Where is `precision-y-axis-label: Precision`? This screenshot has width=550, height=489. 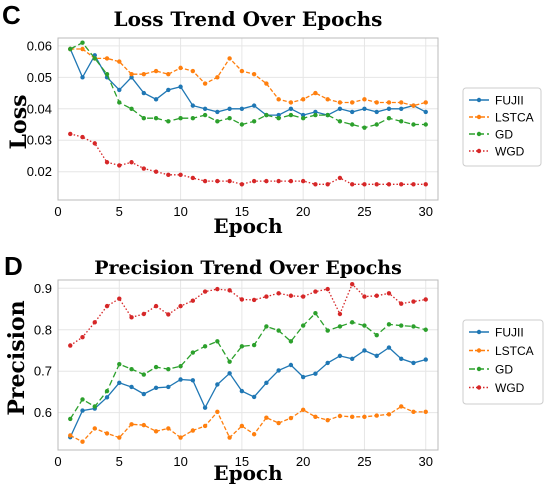
precision-y-axis-label: Precision is located at coordinates (17, 357).